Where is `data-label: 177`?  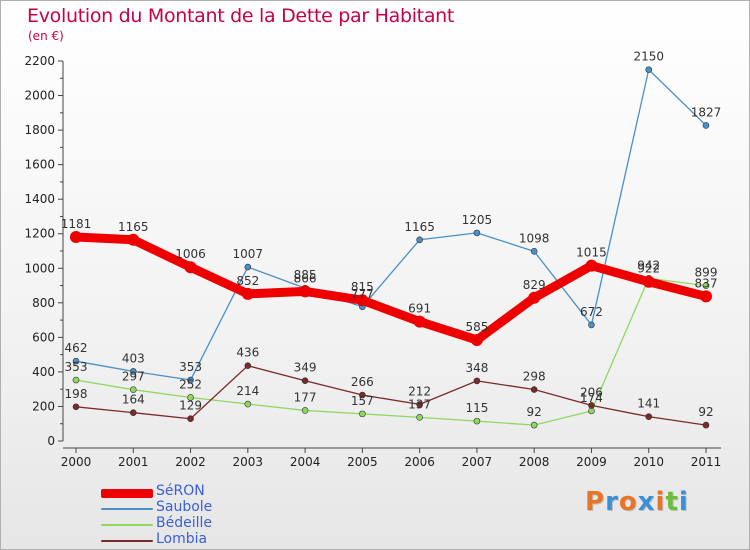
data-label: 177 is located at coordinates (305, 397).